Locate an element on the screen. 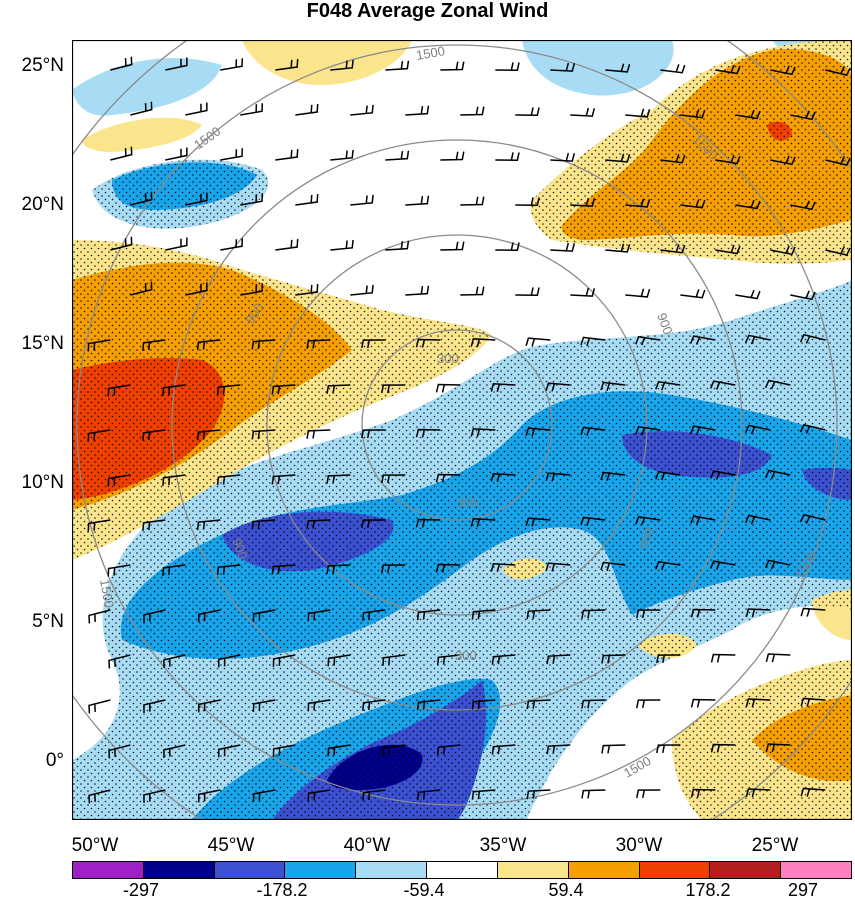  lon-label: 35°W is located at coordinates (503, 845).